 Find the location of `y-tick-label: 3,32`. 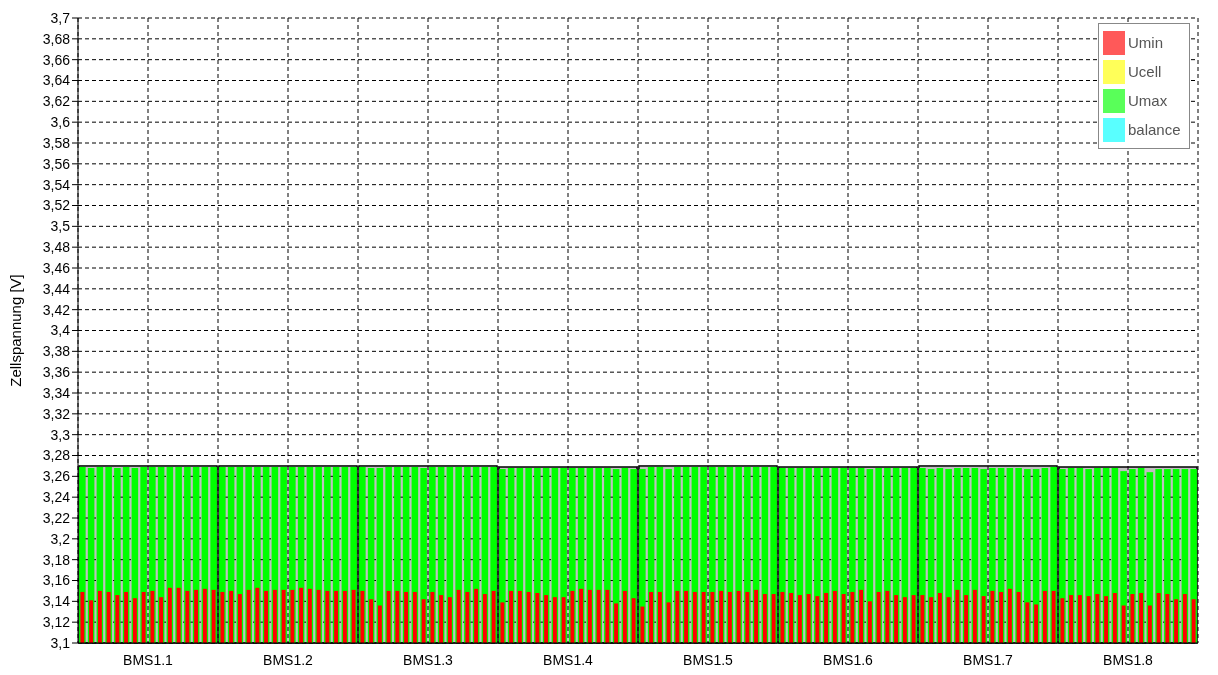

y-tick-label: 3,32 is located at coordinates (56, 413).